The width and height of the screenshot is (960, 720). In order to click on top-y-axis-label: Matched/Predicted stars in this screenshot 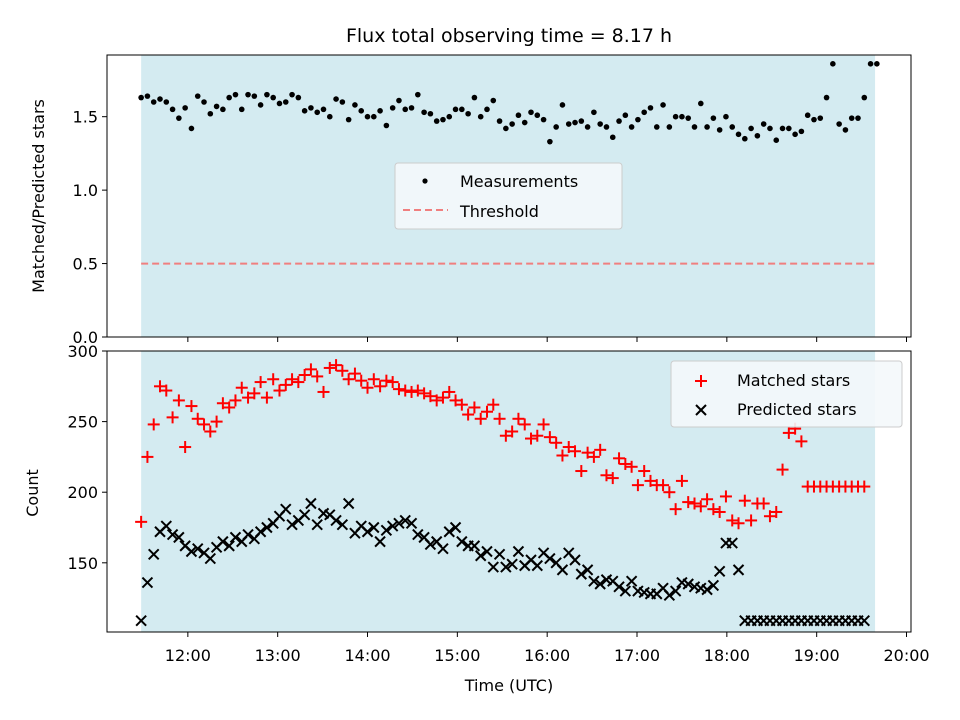, I will do `click(38, 196)`.